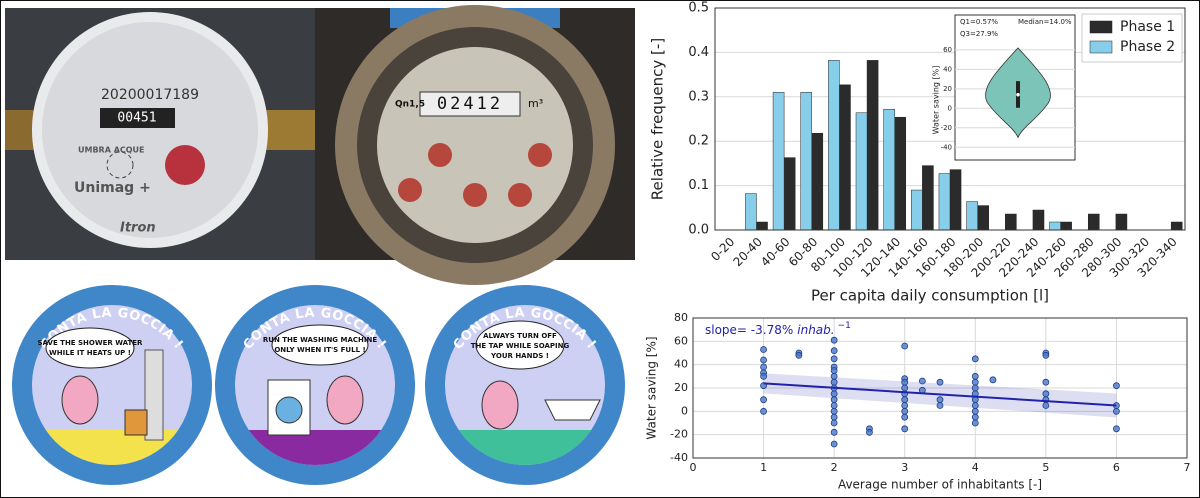 The height and width of the screenshot is (498, 1200). I want to click on inset-tick-label: 20, so click(947, 89).